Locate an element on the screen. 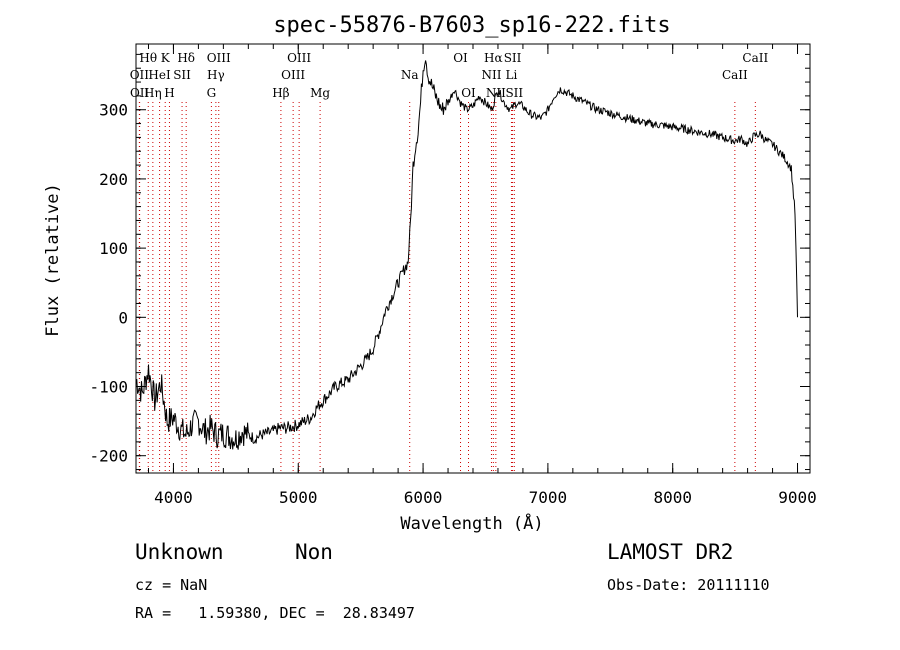  survey-label: LAMOST DR2 is located at coordinates (670, 552).